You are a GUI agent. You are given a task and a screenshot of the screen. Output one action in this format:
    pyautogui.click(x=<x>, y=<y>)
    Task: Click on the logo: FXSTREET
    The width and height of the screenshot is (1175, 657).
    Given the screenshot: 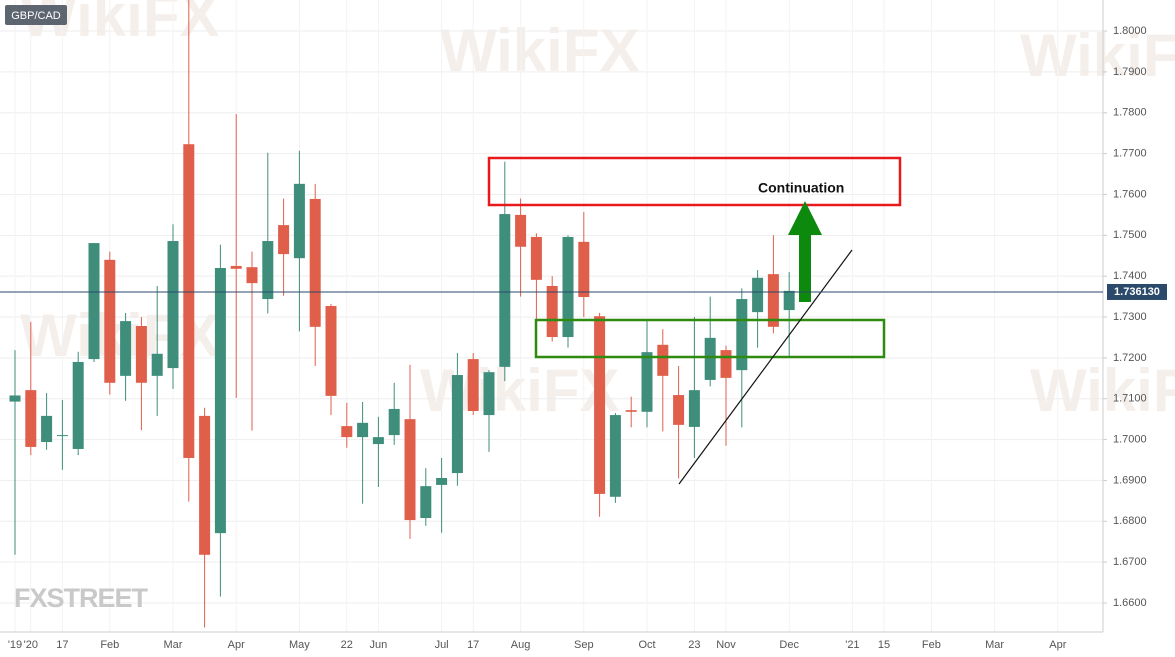 What is the action you would take?
    pyautogui.click(x=81, y=598)
    